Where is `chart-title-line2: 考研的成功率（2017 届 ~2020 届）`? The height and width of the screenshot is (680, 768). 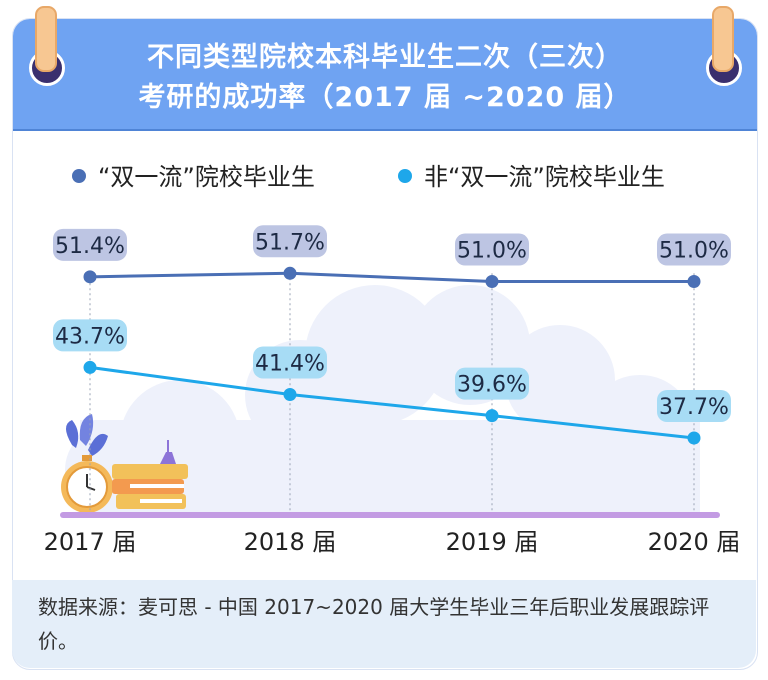 chart-title-line2: 考研的成功率（2017 届 ~2020 届） is located at coordinates (385, 97).